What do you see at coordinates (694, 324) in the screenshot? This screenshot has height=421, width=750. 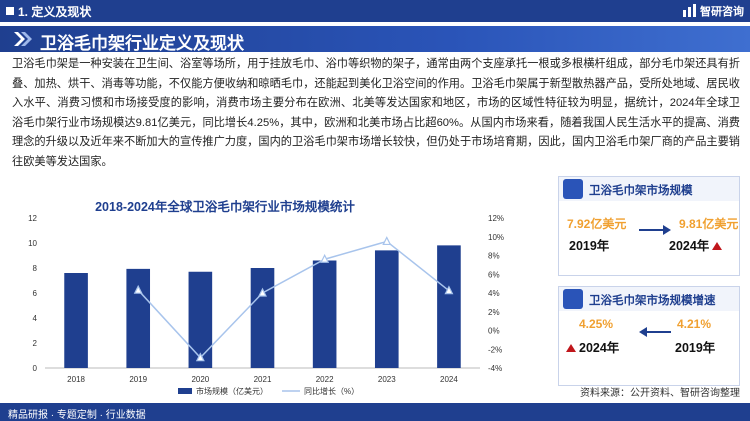 I see `card-growth-right-value: 4.21%` at bounding box center [694, 324].